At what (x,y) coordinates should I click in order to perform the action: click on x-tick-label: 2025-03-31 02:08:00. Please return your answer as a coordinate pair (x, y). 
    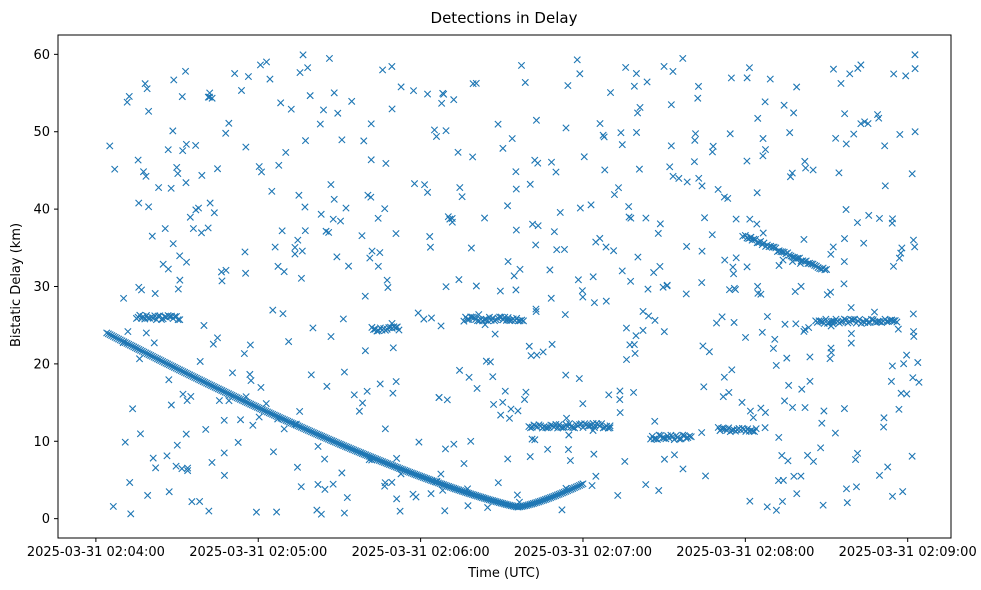
    Looking at the image, I should click on (745, 552).